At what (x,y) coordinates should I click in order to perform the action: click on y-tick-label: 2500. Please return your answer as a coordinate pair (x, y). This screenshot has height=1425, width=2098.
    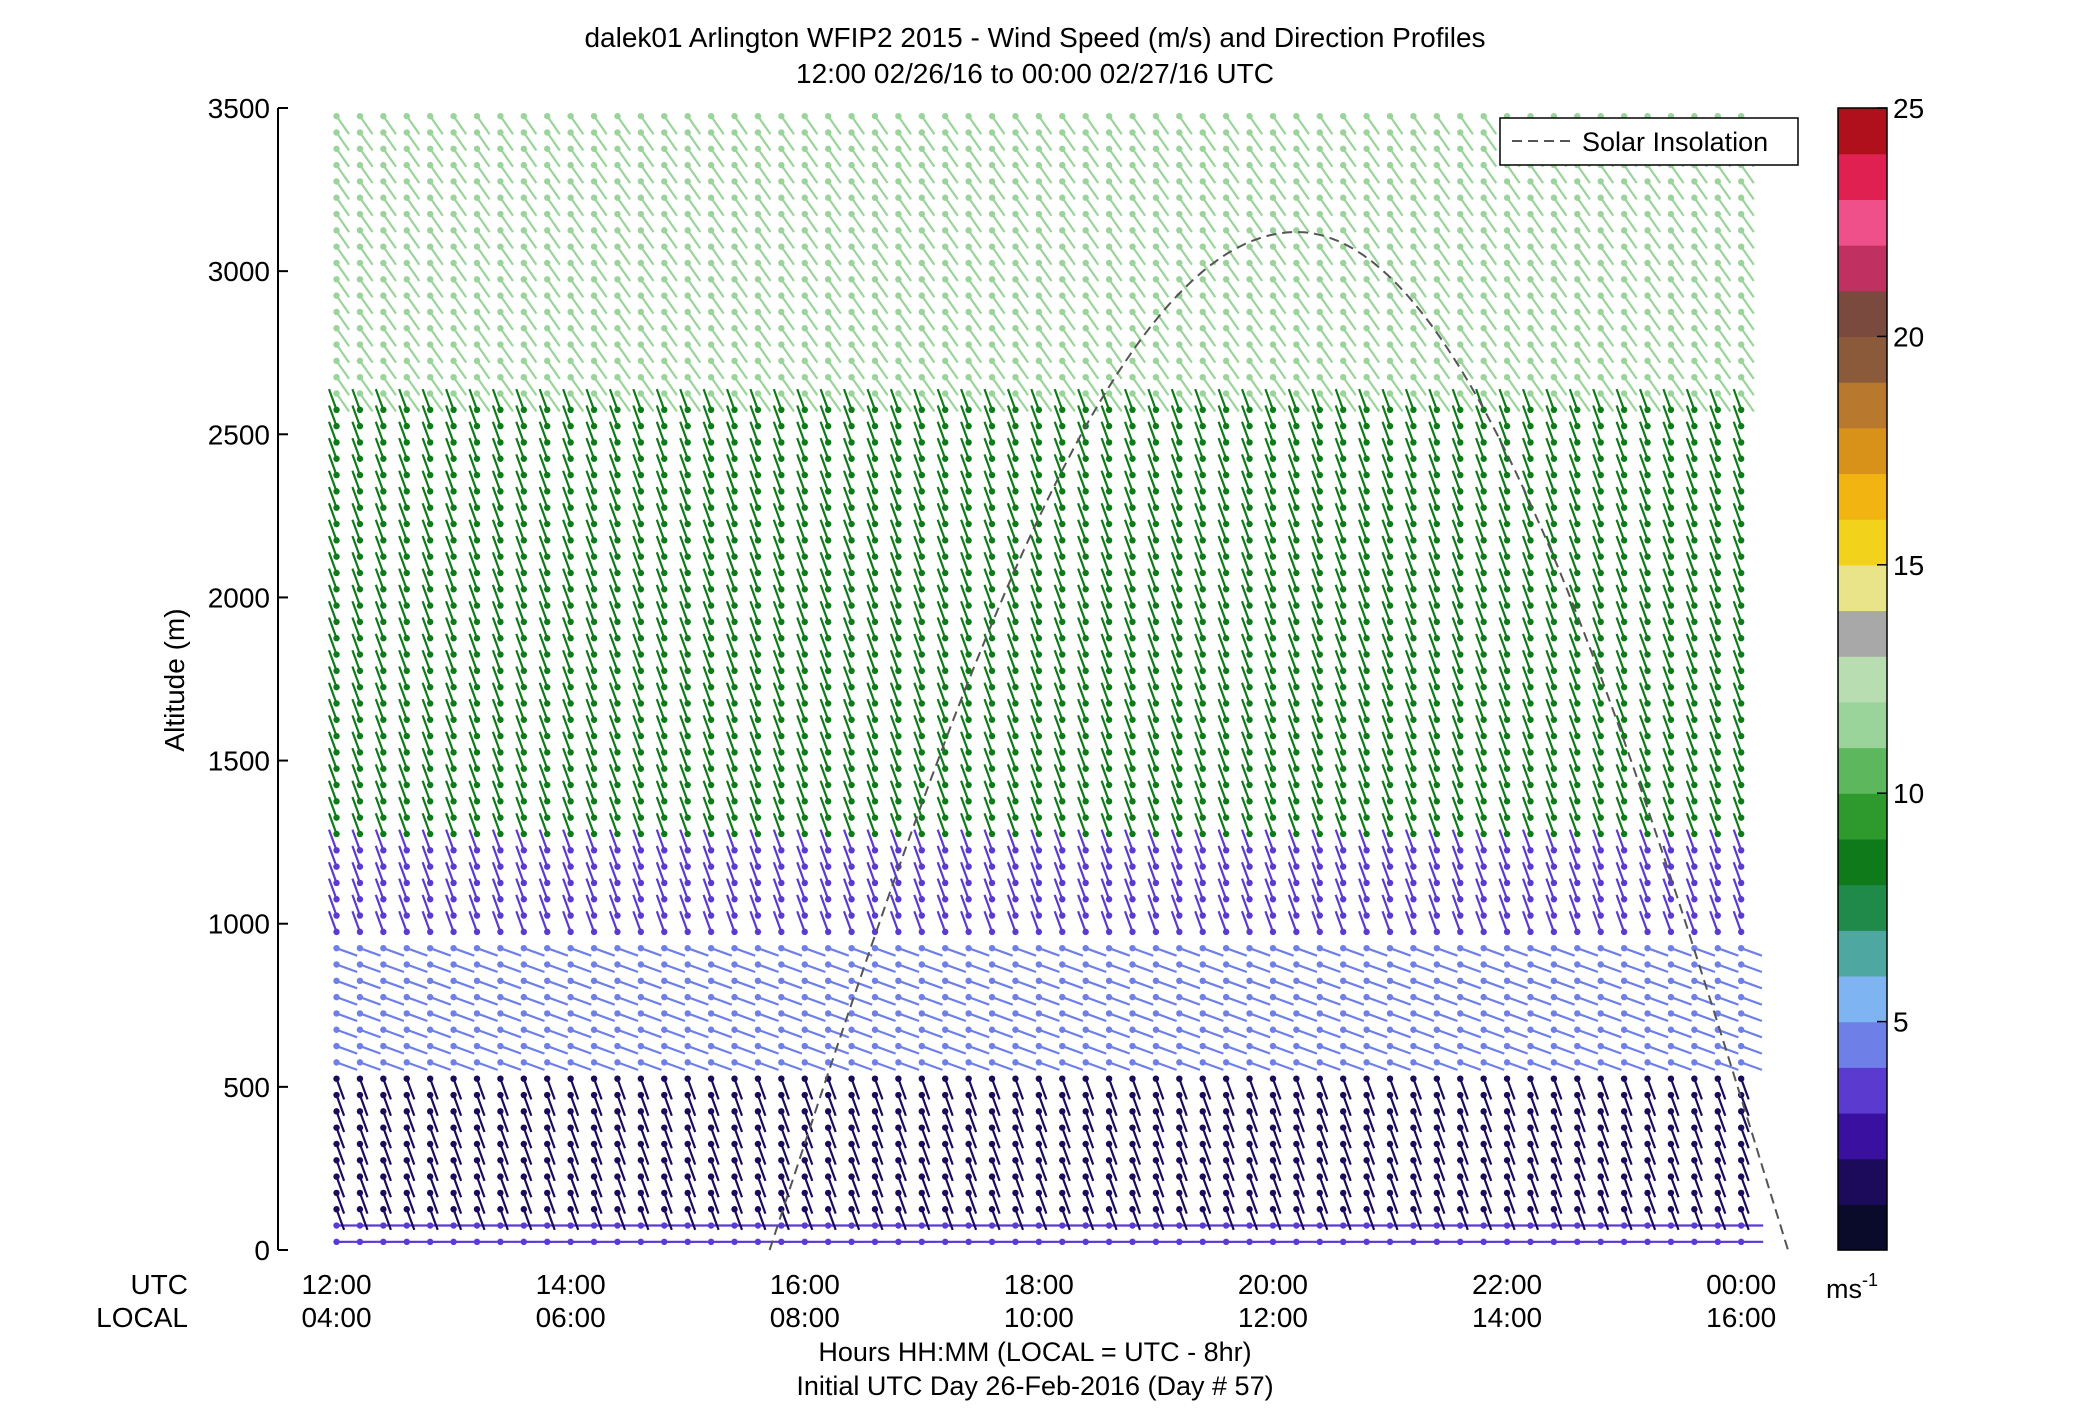
    Looking at the image, I should click on (239, 434).